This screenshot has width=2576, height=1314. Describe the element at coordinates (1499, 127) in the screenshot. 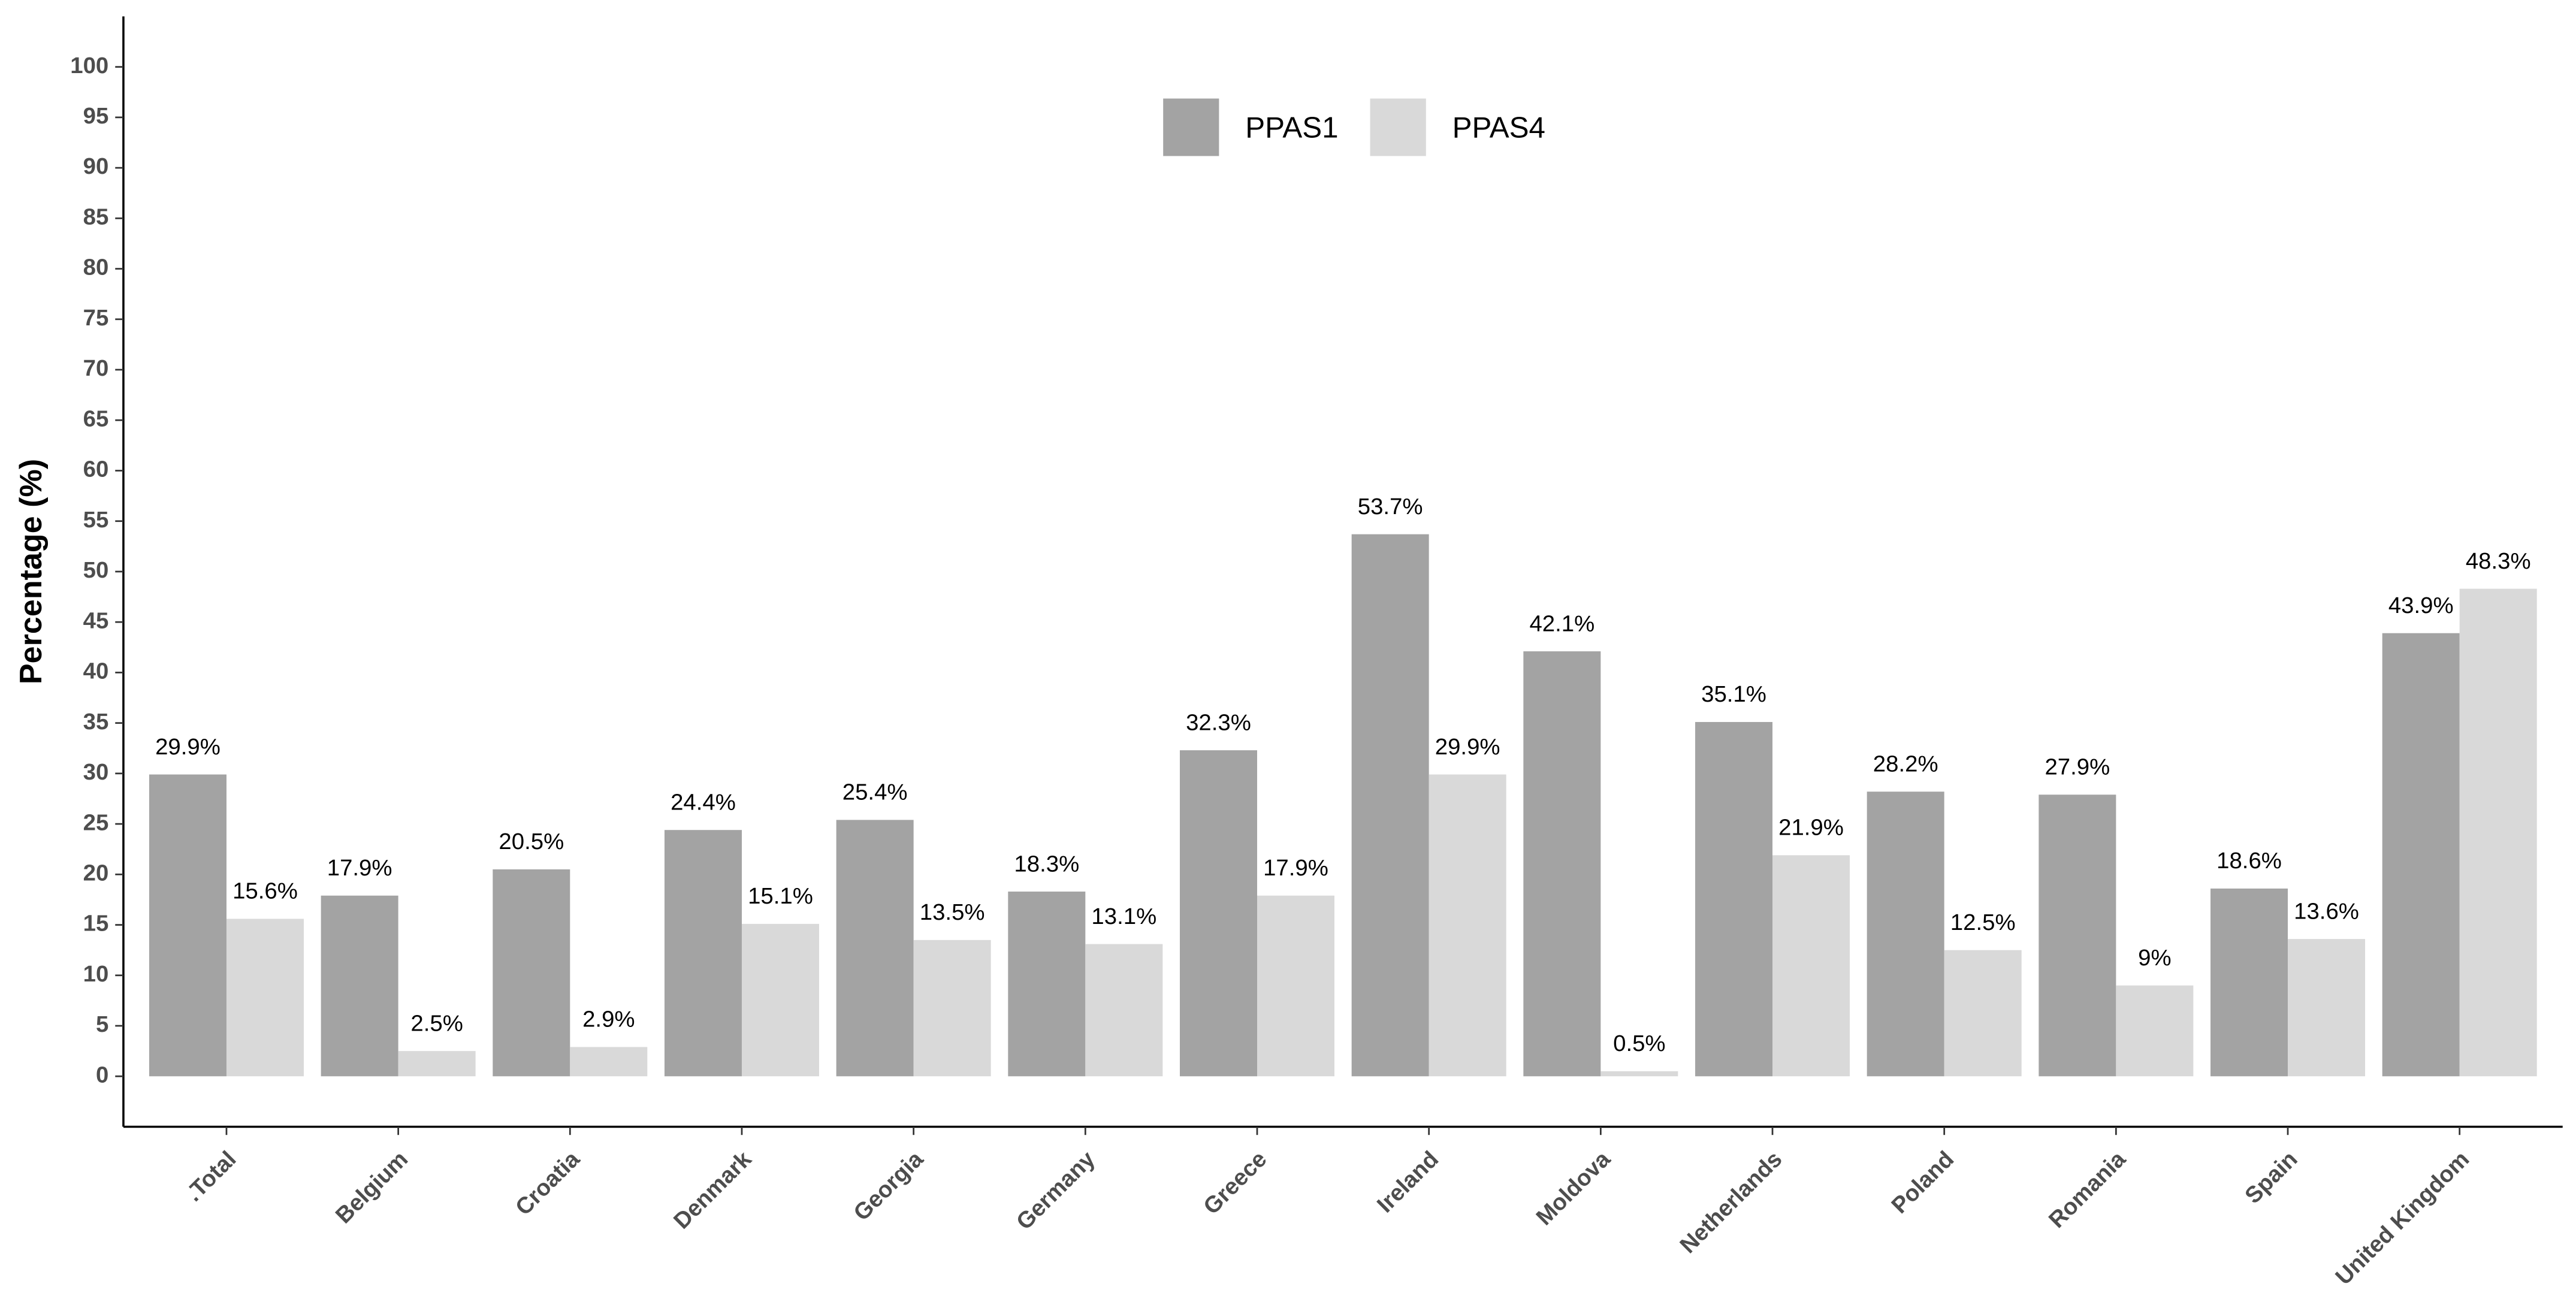

I see `legend-label: PPAS4` at that location.